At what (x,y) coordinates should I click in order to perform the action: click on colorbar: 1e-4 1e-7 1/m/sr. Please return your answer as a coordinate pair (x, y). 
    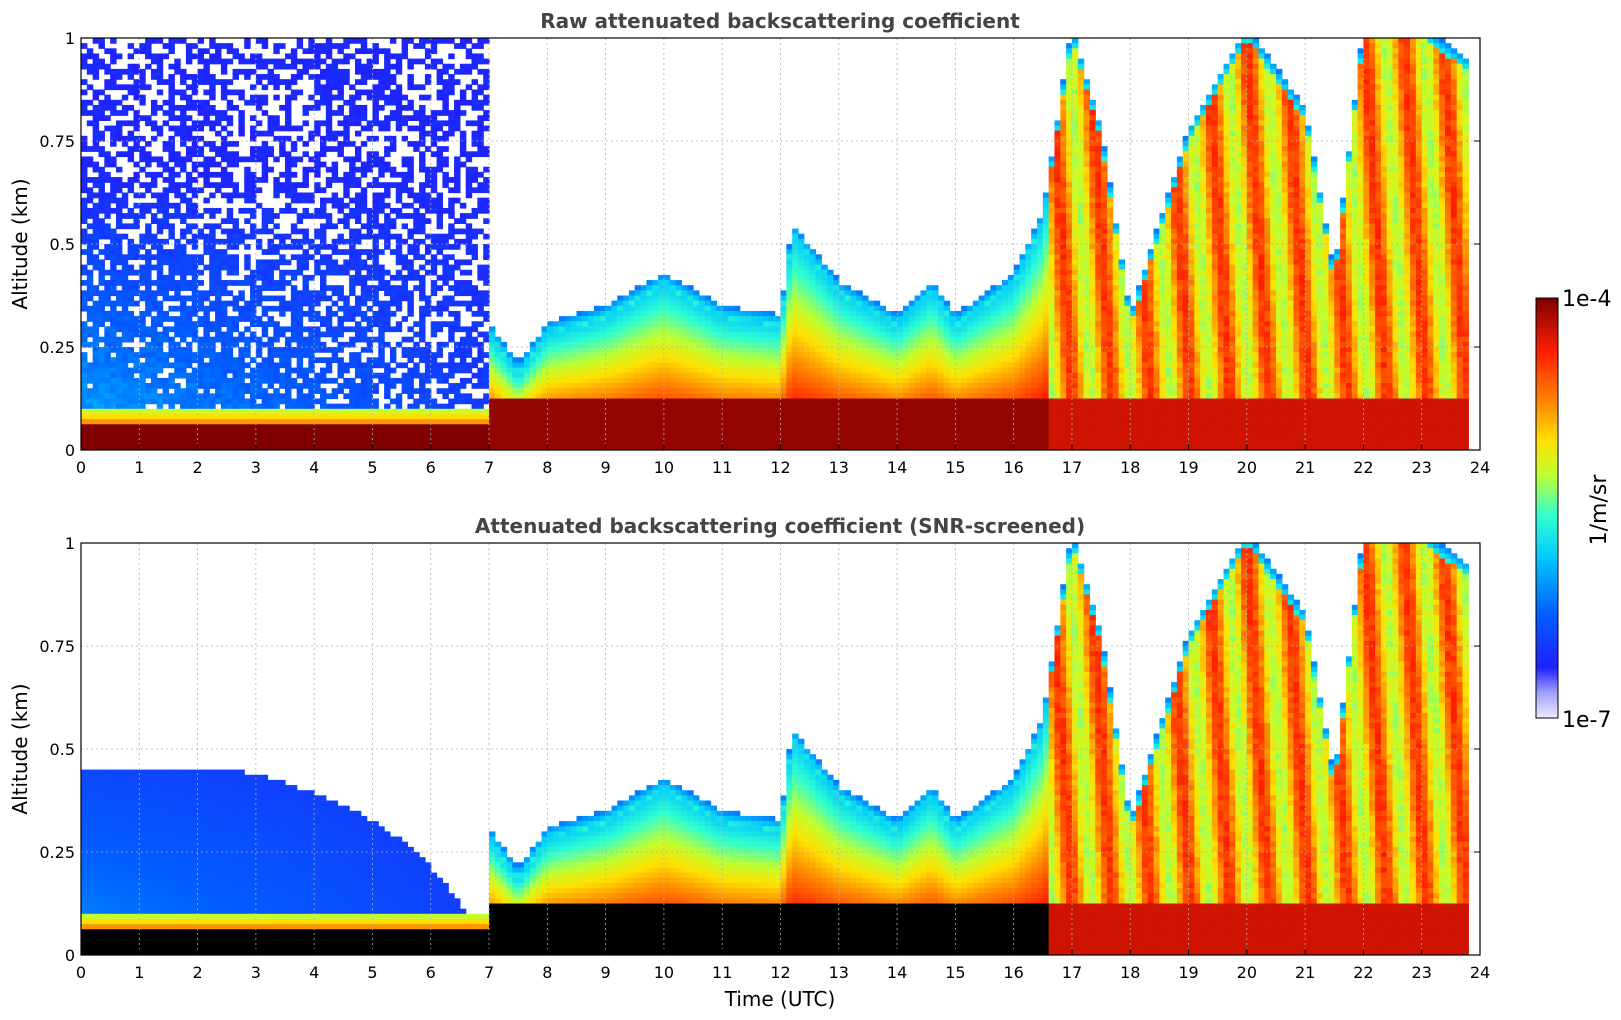
    Looking at the image, I should click on (1573, 510).